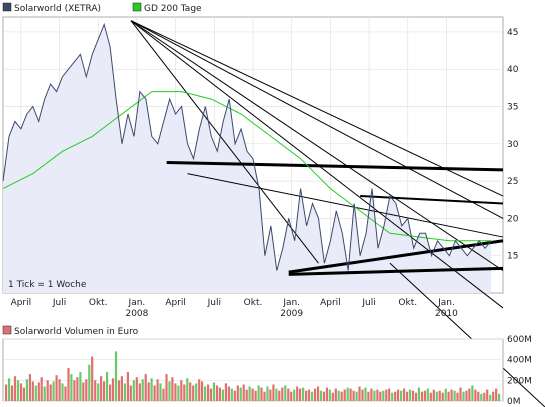  Describe the element at coordinates (291, 314) in the screenshot. I see `price-year-label: 2009` at that location.